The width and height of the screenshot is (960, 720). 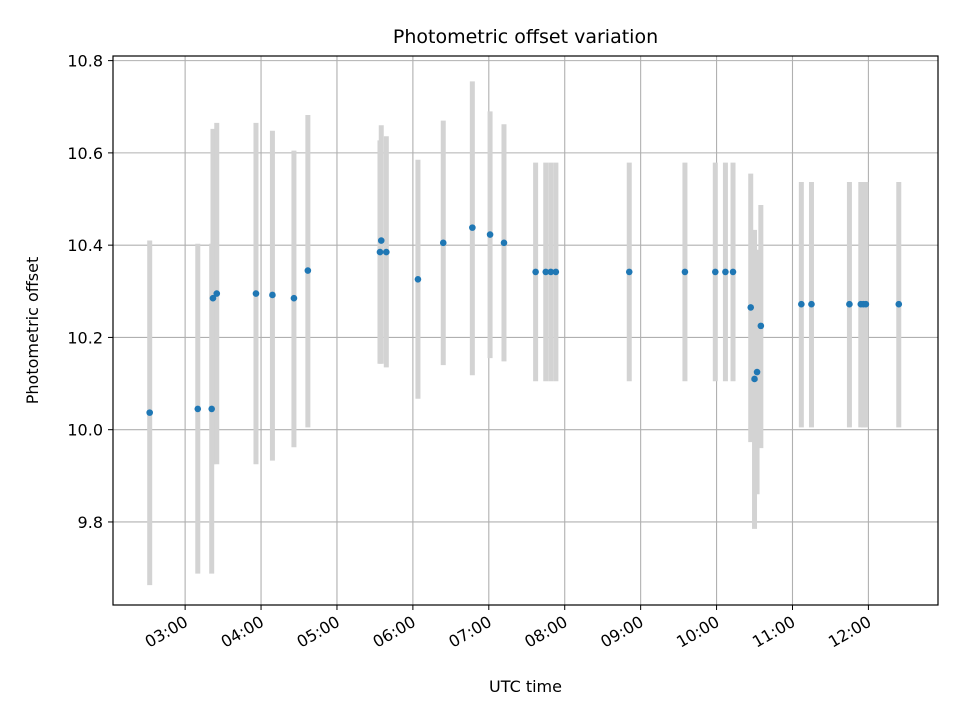 What do you see at coordinates (85, 337) in the screenshot?
I see `y-tick-label: 10.2` at bounding box center [85, 337].